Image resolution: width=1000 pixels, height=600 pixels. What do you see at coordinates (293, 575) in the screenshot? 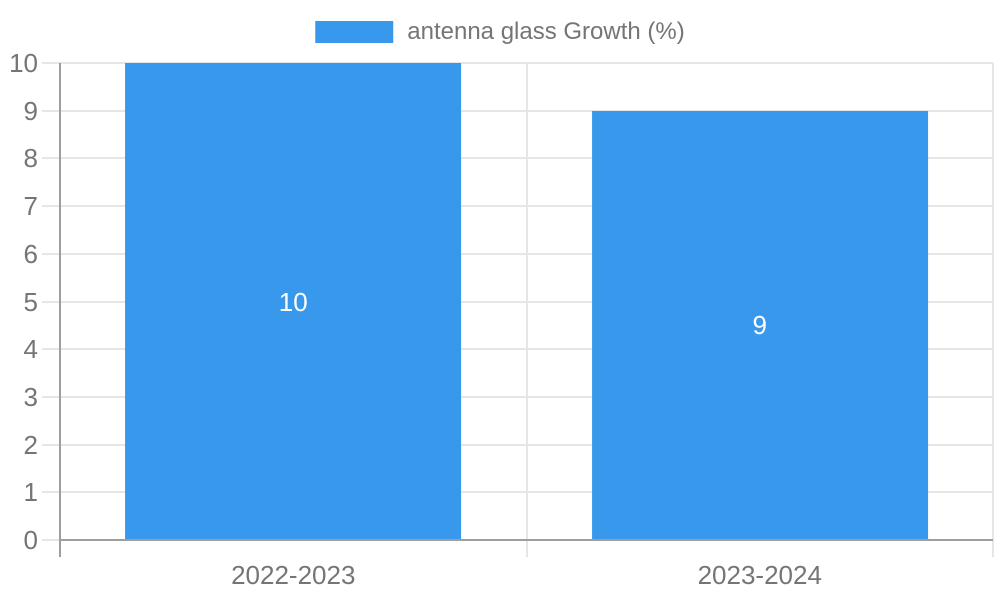
I see `x-tick-label: 2022-2023` at bounding box center [293, 575].